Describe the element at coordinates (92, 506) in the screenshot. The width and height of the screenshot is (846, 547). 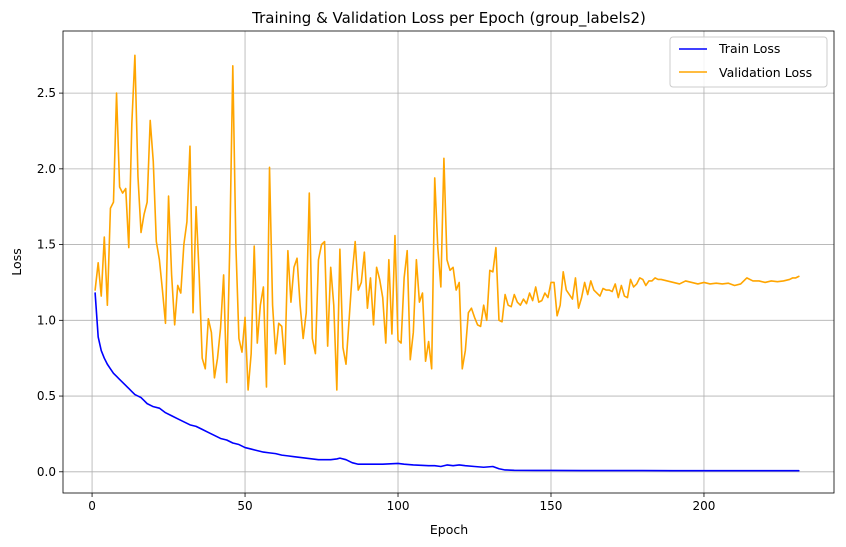
I see `x-tick-label: 0` at that location.